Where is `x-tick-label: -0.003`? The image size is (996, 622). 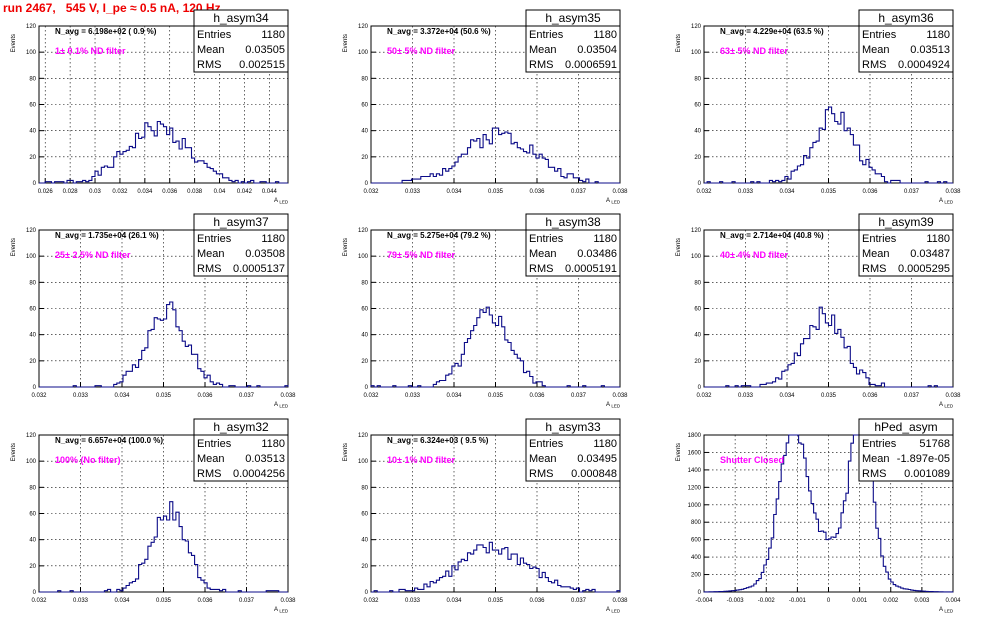 x-tick-label: -0.003 is located at coordinates (736, 601).